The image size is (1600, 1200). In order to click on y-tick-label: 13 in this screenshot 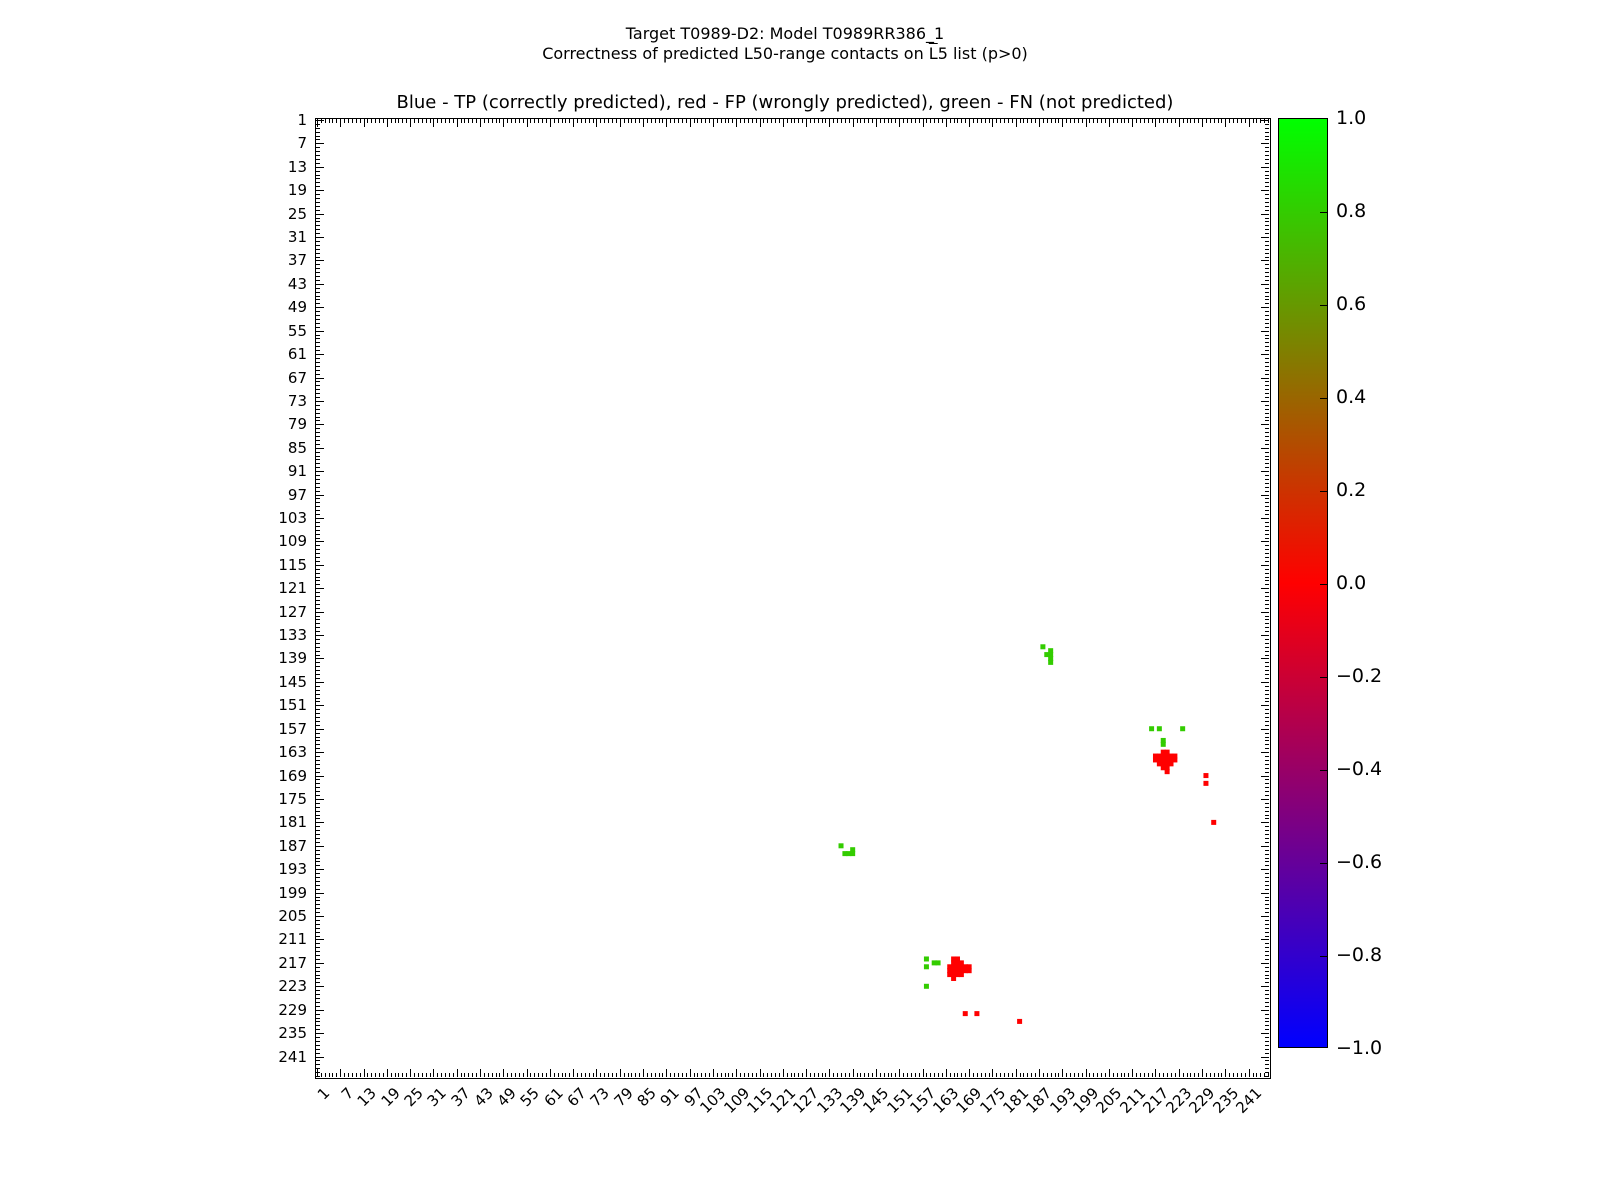, I will do `click(297, 166)`.